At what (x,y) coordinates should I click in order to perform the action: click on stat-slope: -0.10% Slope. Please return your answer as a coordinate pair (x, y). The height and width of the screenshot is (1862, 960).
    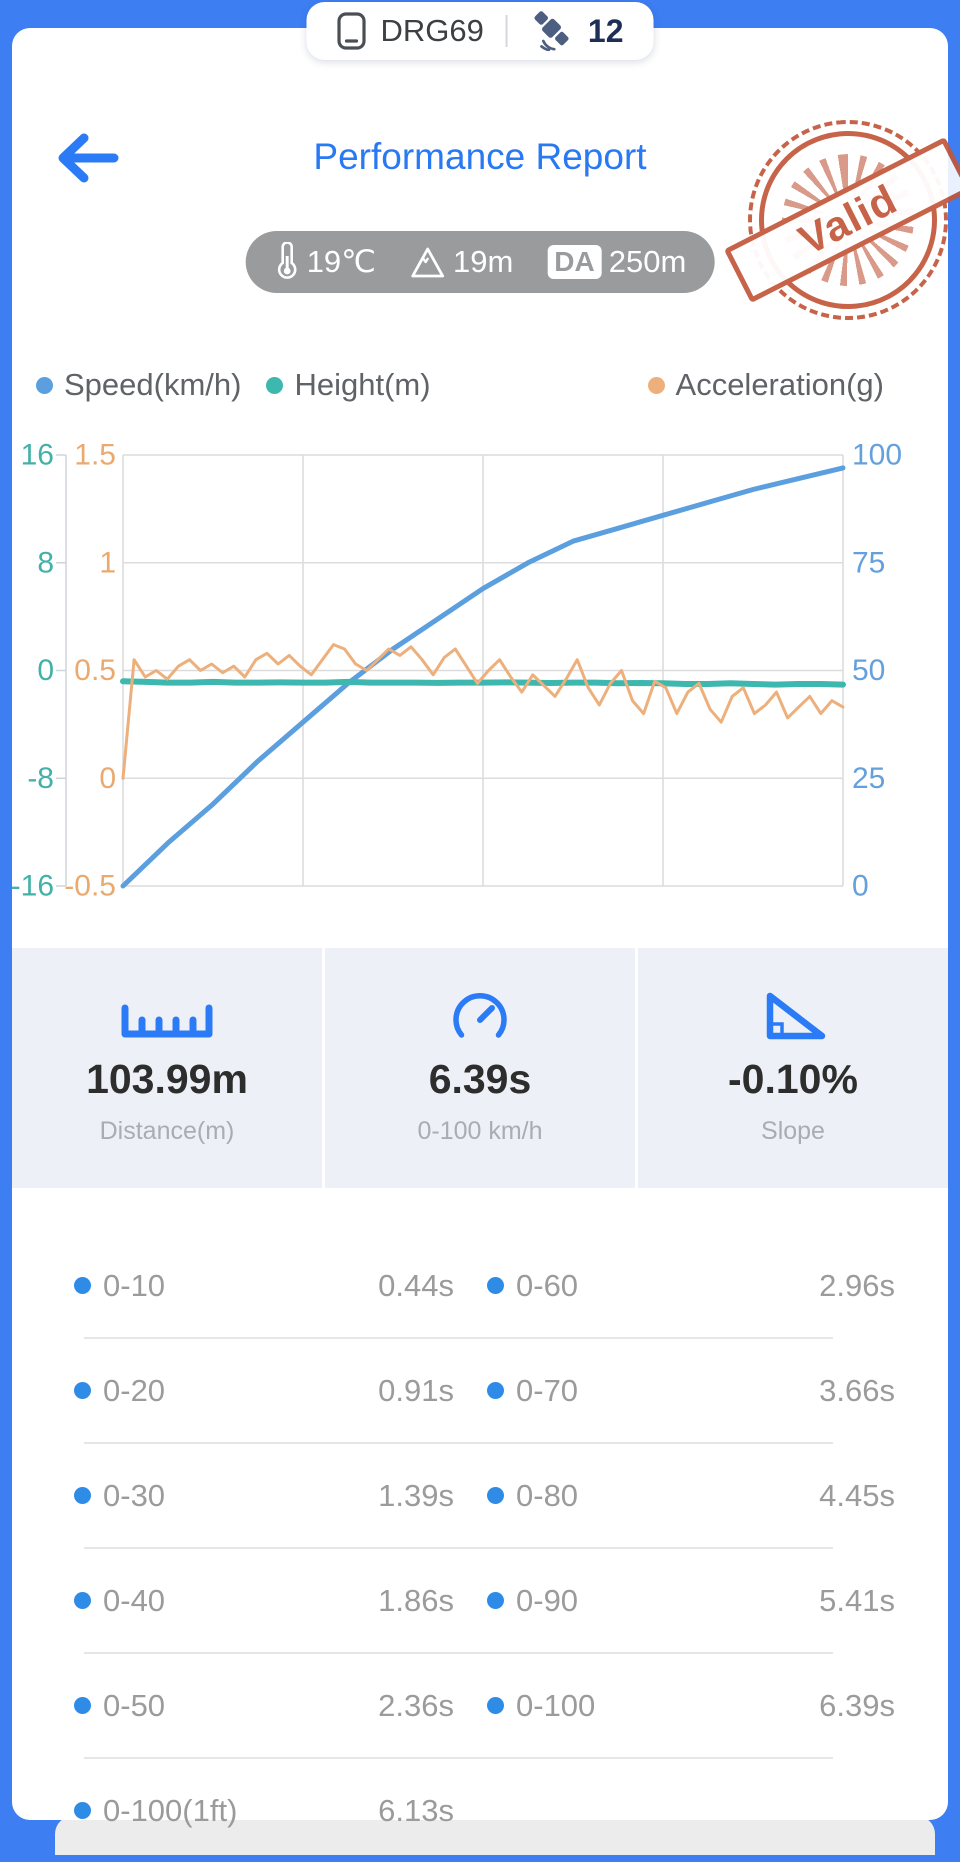
    Looking at the image, I should click on (791, 1068).